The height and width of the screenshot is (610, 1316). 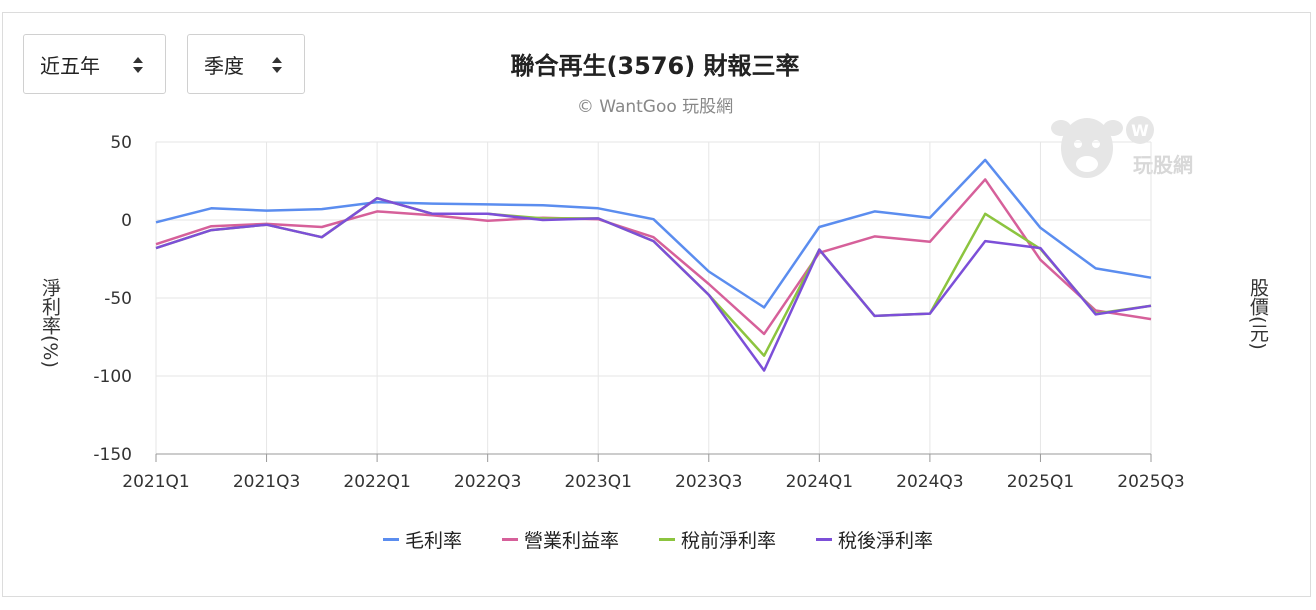 What do you see at coordinates (655, 107) in the screenshot?
I see `chart-subtitle: © WantGoo 玩股網` at bounding box center [655, 107].